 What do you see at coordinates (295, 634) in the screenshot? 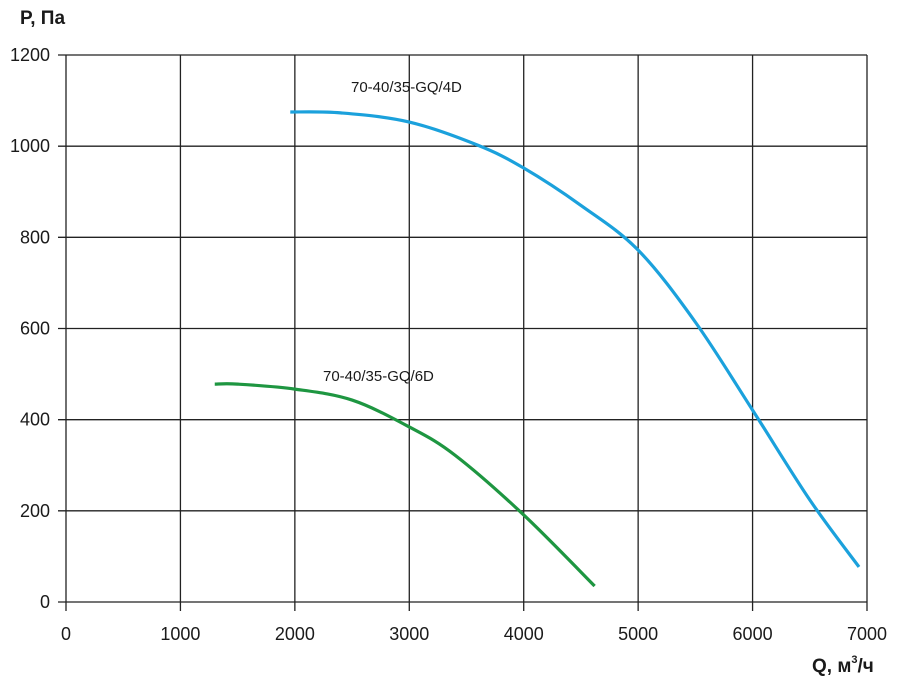
I see `x-tick-label: 2000` at bounding box center [295, 634].